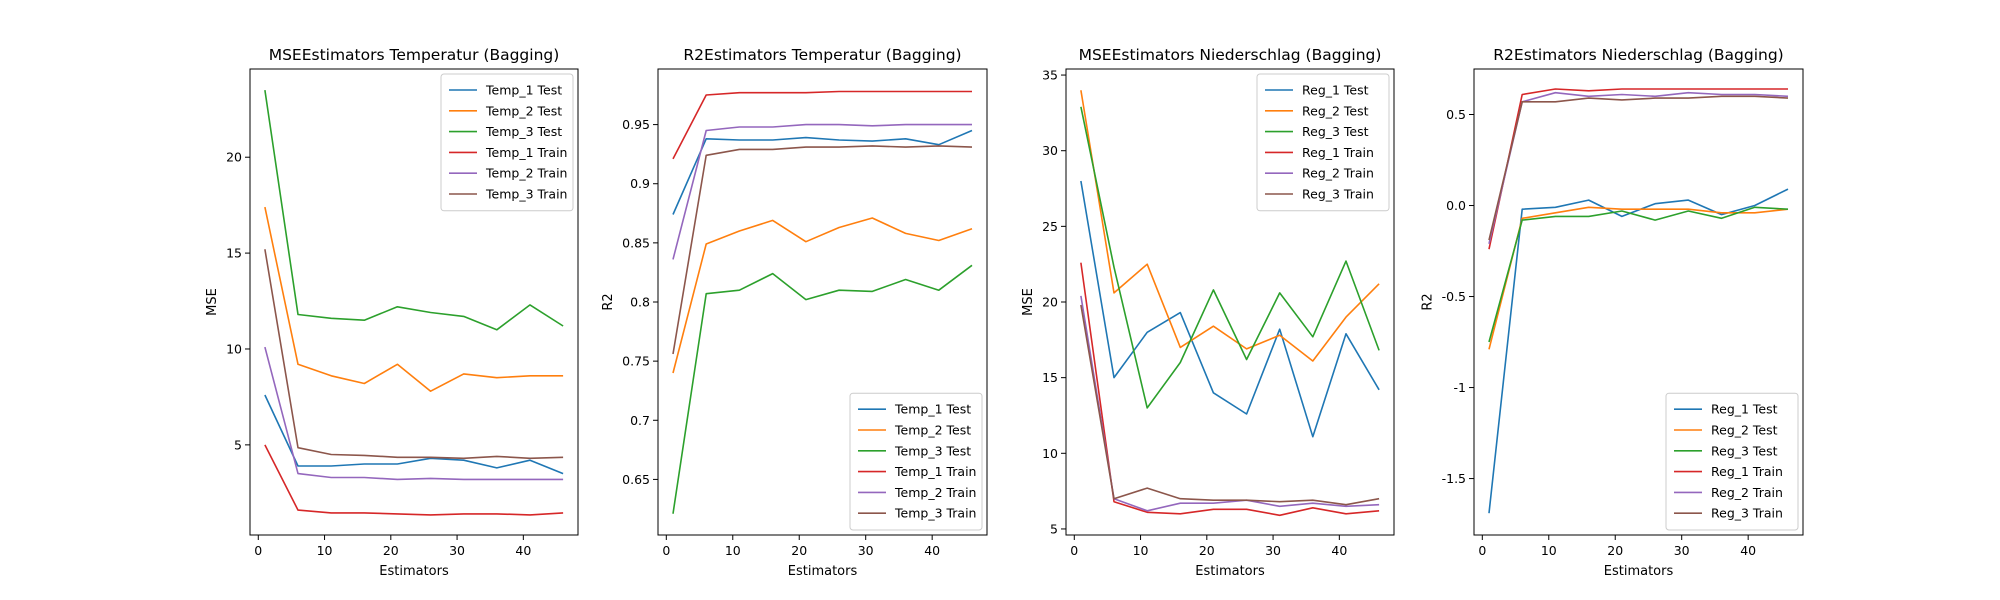 Image resolution: width=2000 pixels, height=600 pixels. Describe the element at coordinates (640, 420) in the screenshot. I see `y-tick-label: 0.7` at that location.